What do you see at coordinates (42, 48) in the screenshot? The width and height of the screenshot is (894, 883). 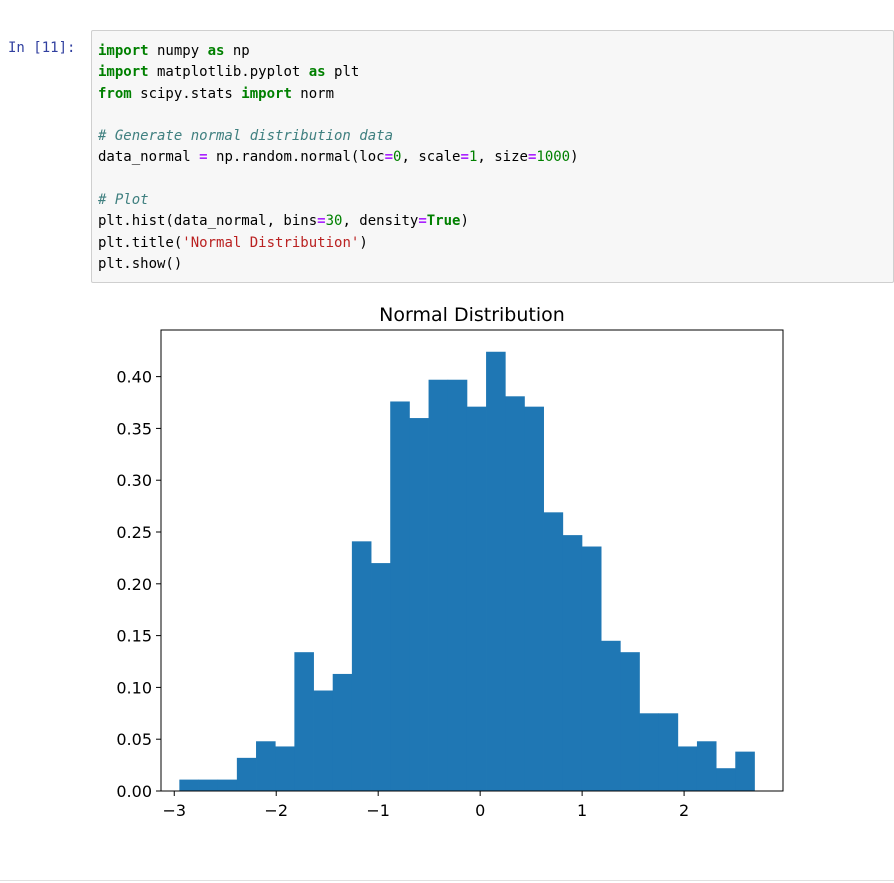 I see `cell-prompt: In [11]:` at bounding box center [42, 48].